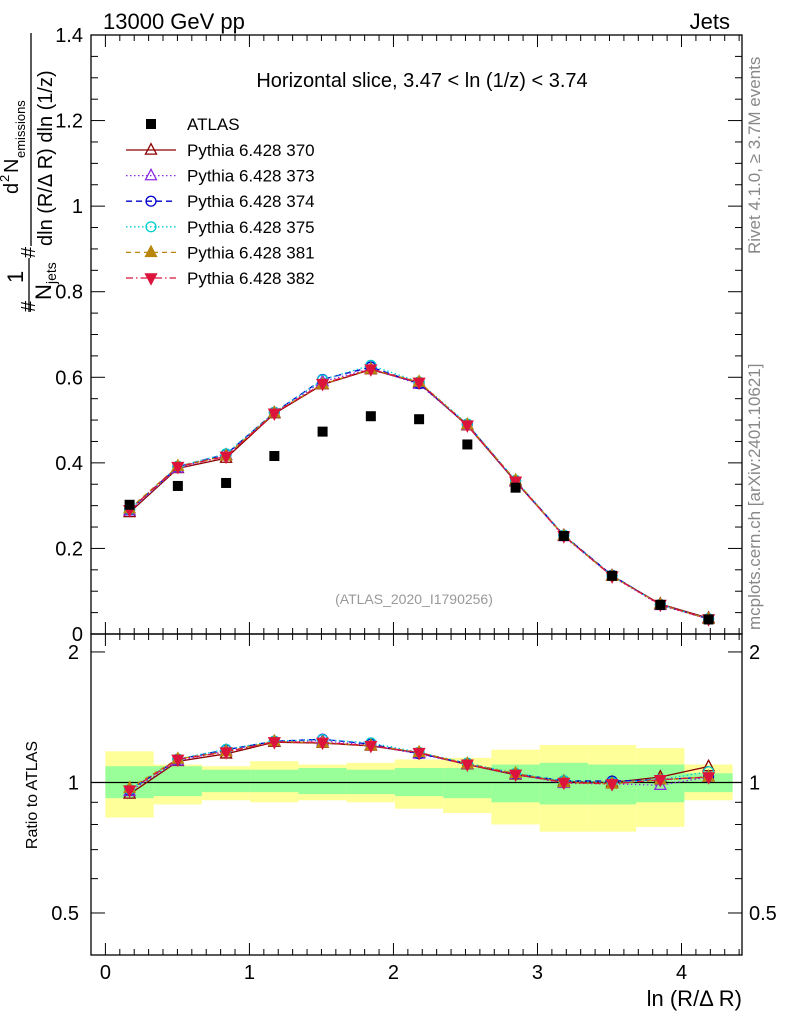  What do you see at coordinates (77, 207) in the screenshot?
I see `y-tick-label: 1` at bounding box center [77, 207].